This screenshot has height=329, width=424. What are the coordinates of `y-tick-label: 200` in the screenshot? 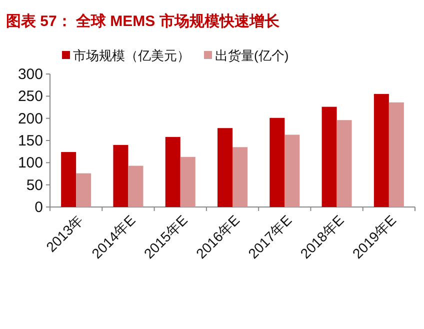 It's located at (30, 119).